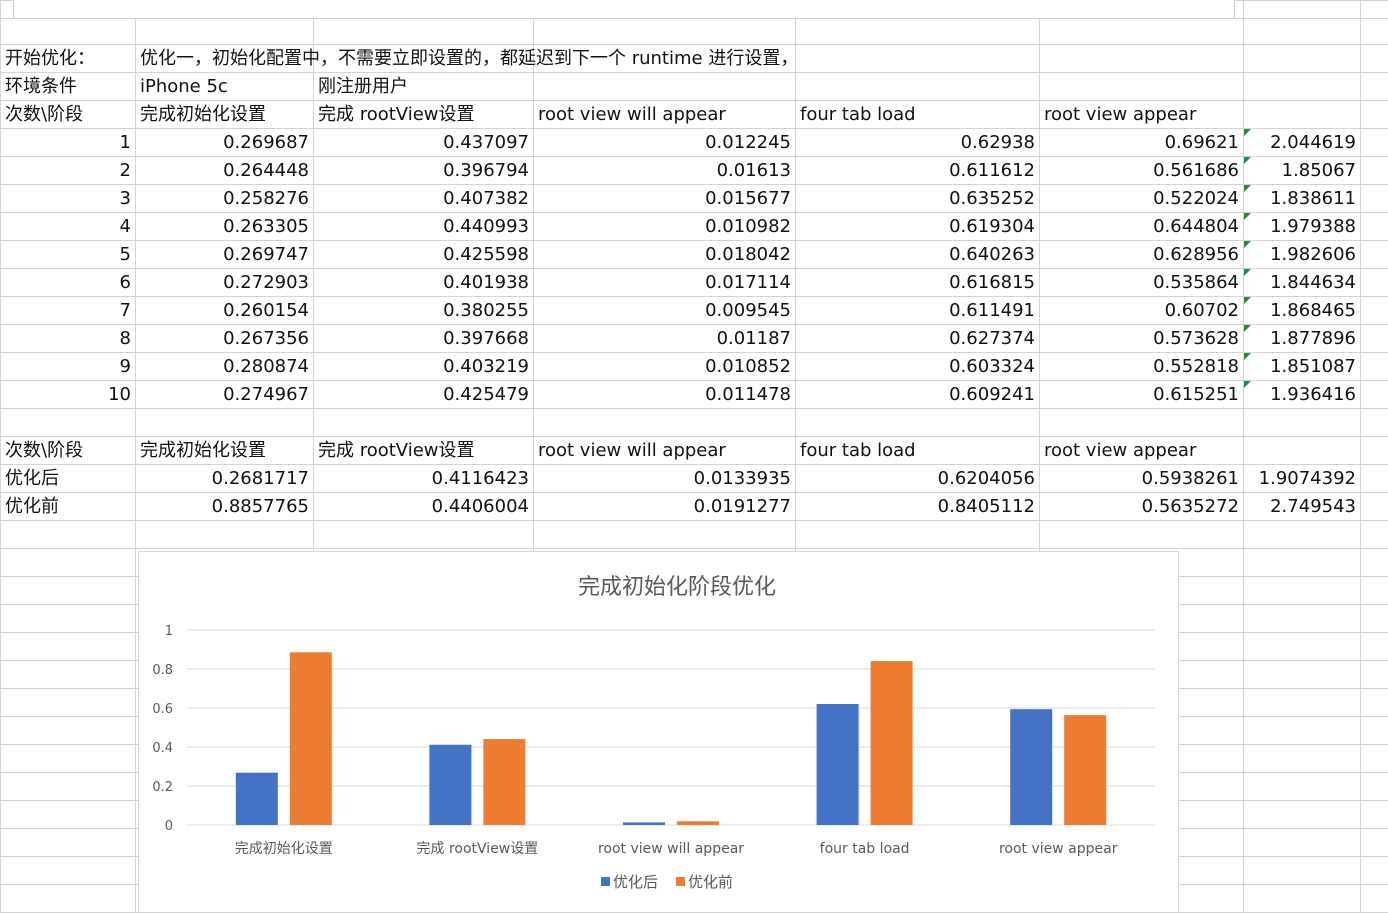 This screenshot has height=913, width=1388. Describe the element at coordinates (1313, 310) in the screenshot. I see `run-cell: 1.868465` at that location.